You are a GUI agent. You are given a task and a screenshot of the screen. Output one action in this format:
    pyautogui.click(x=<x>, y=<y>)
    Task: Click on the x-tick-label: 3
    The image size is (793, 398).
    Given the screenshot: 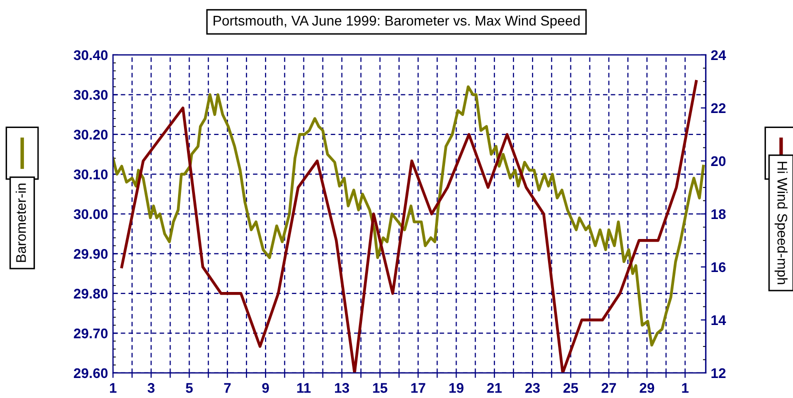 What is the action you would take?
    pyautogui.click(x=151, y=388)
    